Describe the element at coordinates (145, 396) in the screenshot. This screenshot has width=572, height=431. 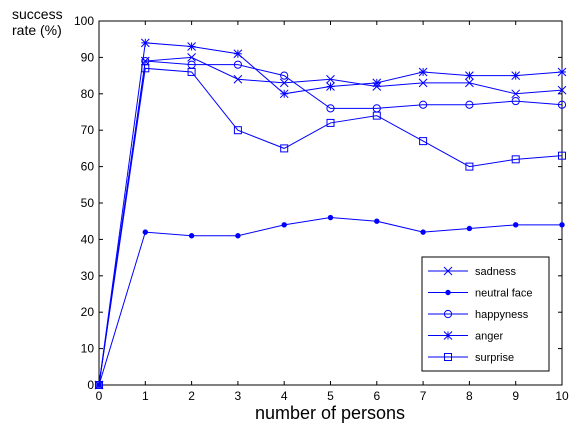
I see `x-tick-label: 1` at that location.